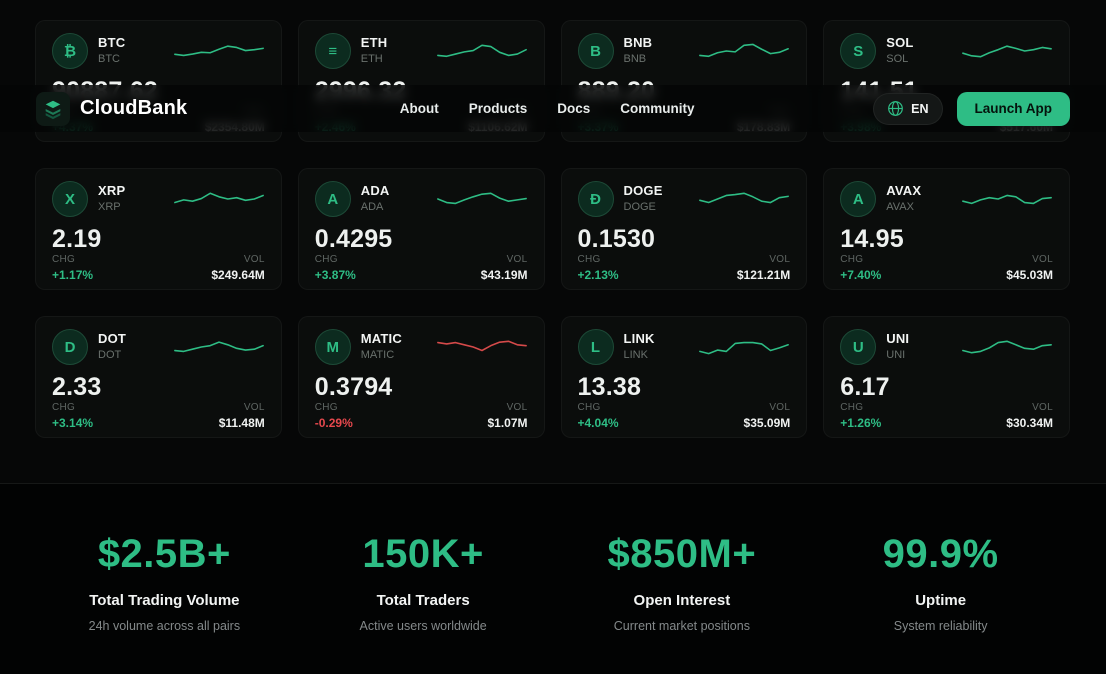 Image resolution: width=1106 pixels, height=674 pixels. I want to click on chg-value: +3.87%, so click(335, 275).